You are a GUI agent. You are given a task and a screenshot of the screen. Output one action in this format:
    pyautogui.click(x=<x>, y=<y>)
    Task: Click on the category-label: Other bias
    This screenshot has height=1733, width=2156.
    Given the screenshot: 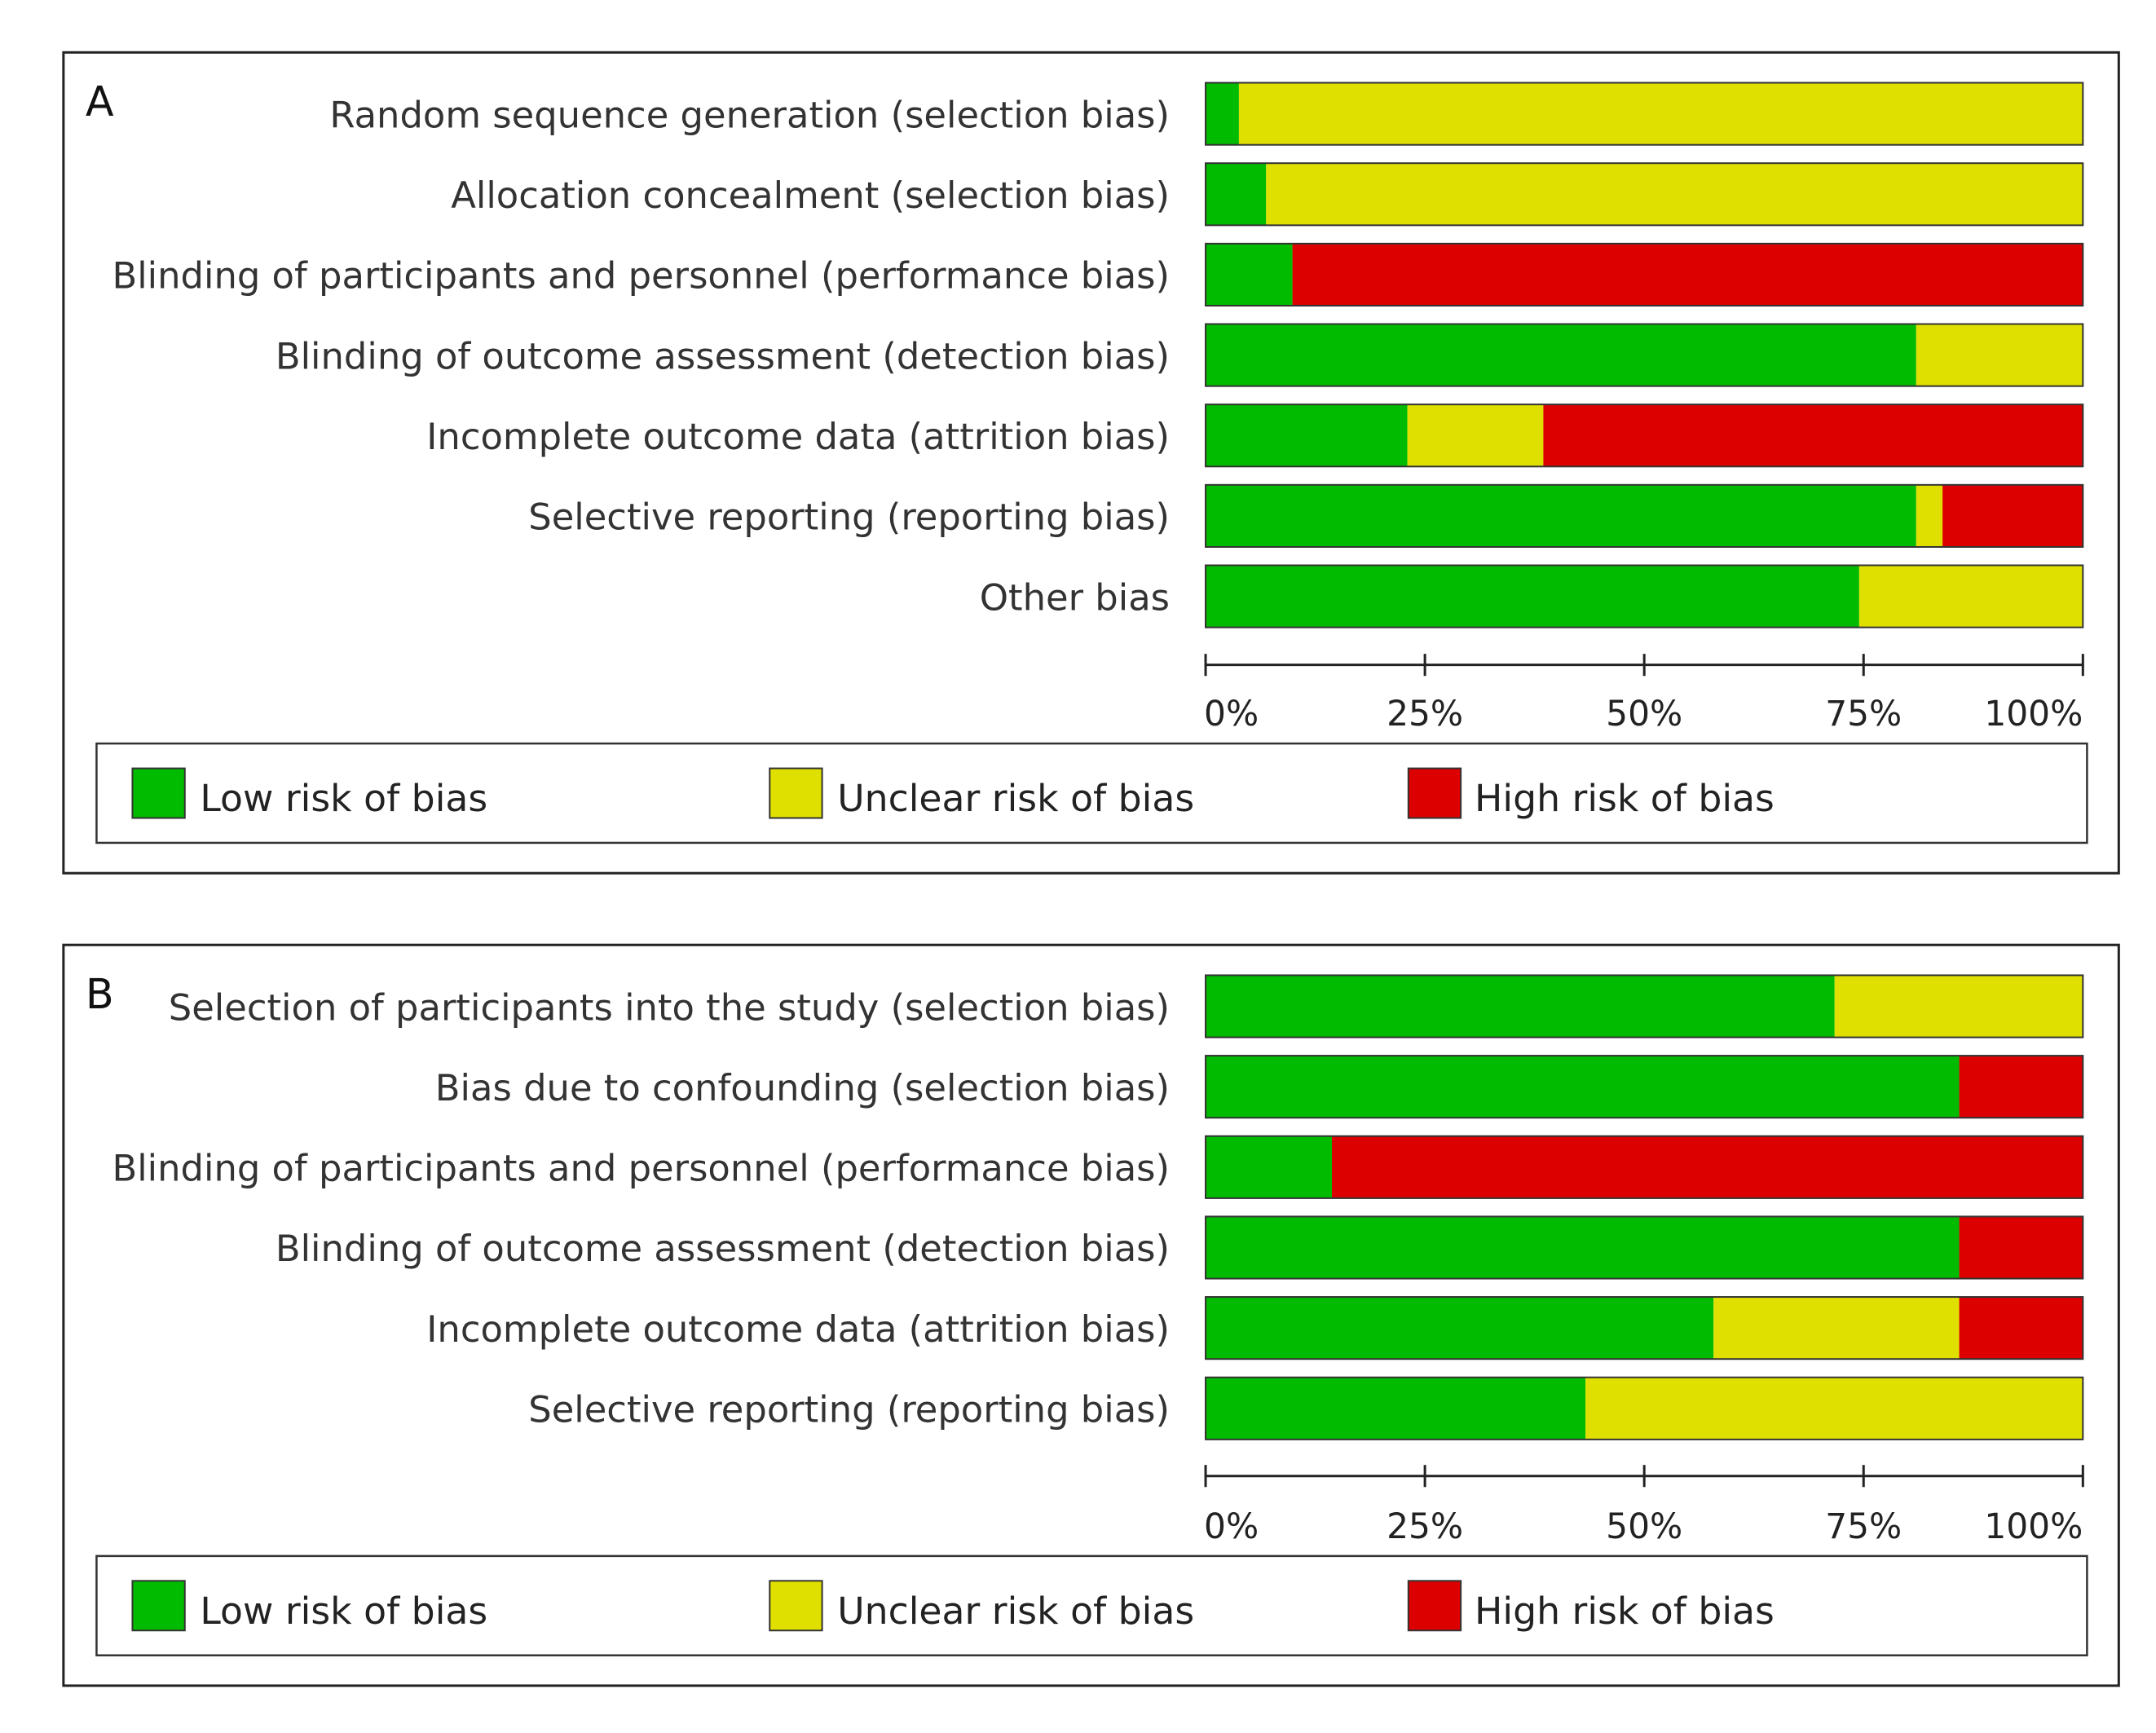 What is the action you would take?
    pyautogui.click(x=1075, y=597)
    